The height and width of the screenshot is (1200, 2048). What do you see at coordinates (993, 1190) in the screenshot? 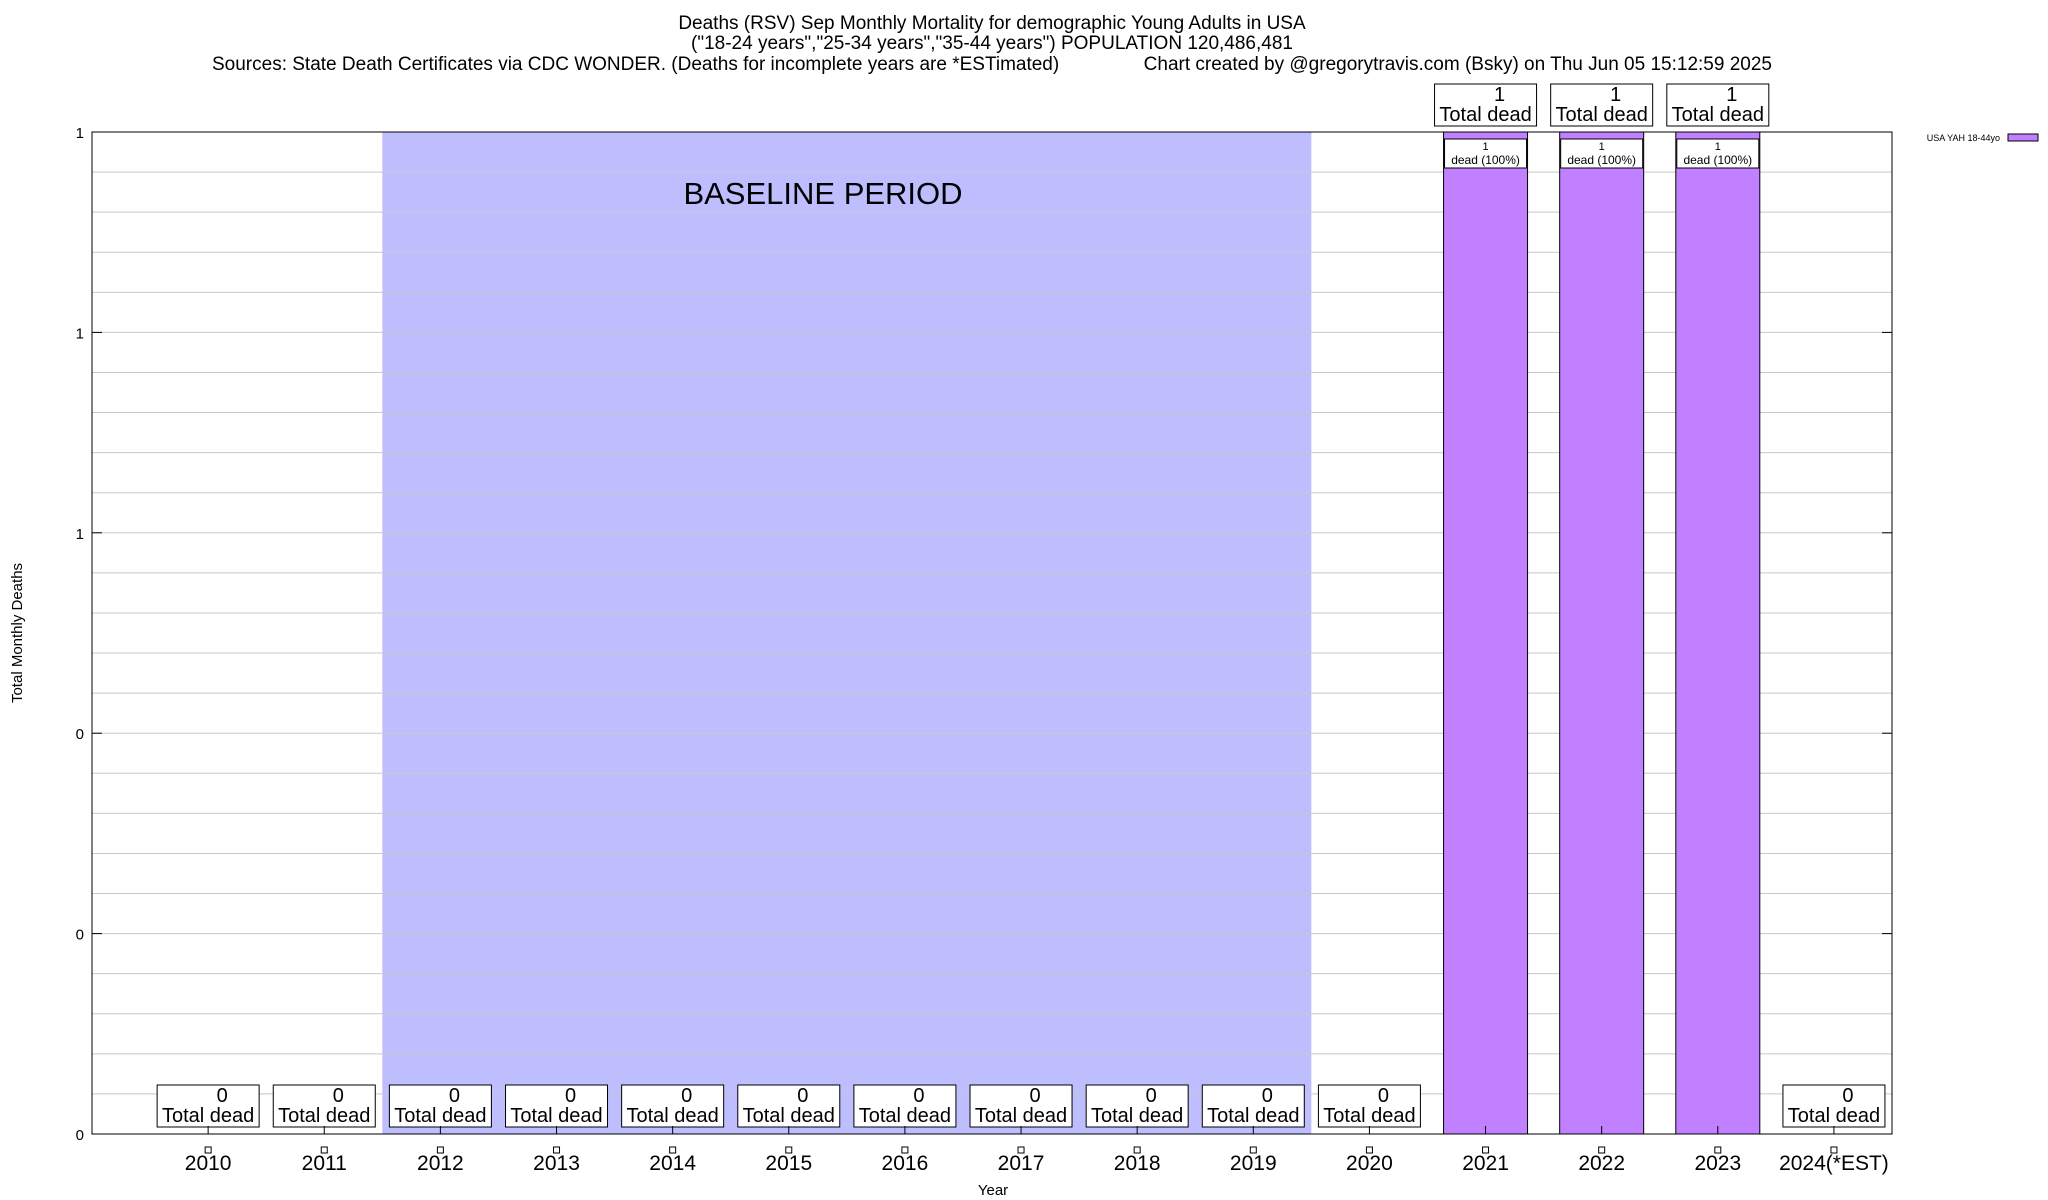
I see `x-axis-label: Year` at bounding box center [993, 1190].